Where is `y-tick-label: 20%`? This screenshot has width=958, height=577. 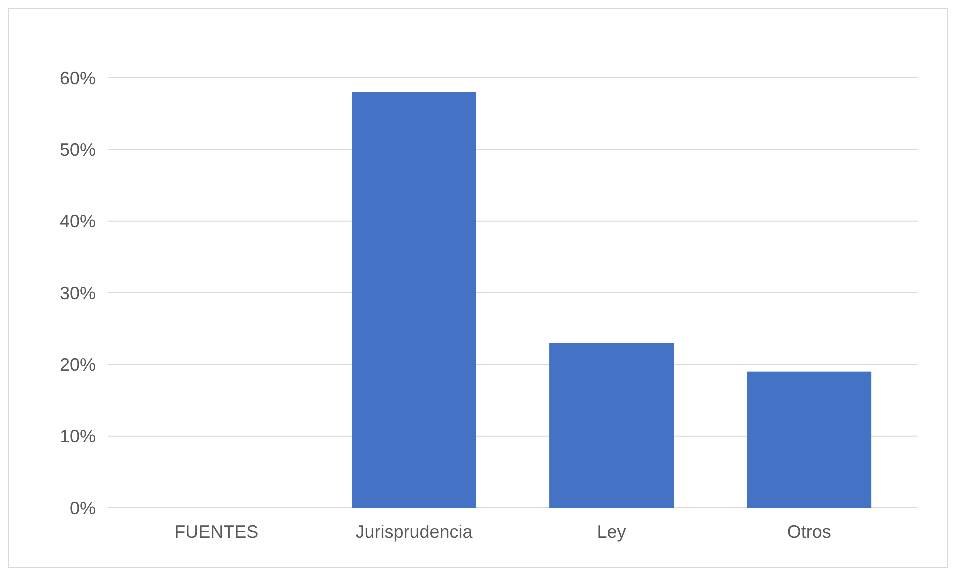
y-tick-label: 20% is located at coordinates (78, 364).